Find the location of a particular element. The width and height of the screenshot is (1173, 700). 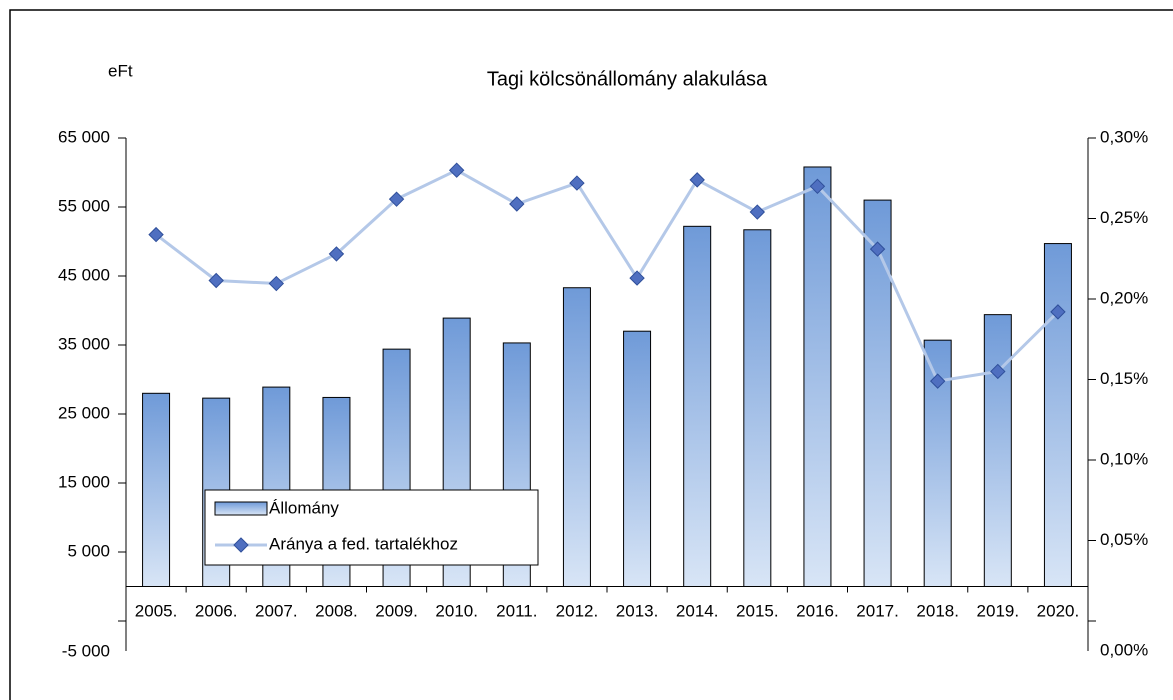

y2-tick-label: 0,15% is located at coordinates (1124, 378).